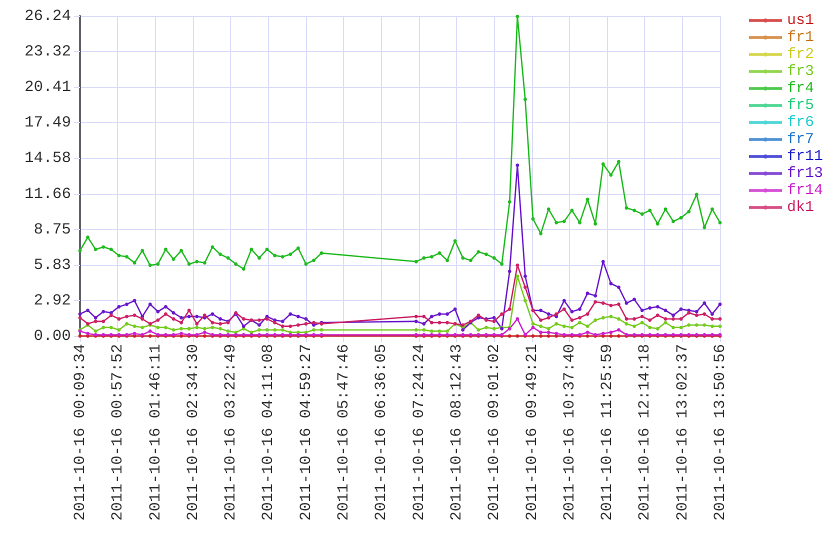  Describe the element at coordinates (47, 51) in the screenshot. I see `y-tick-label: 23.32` at that location.